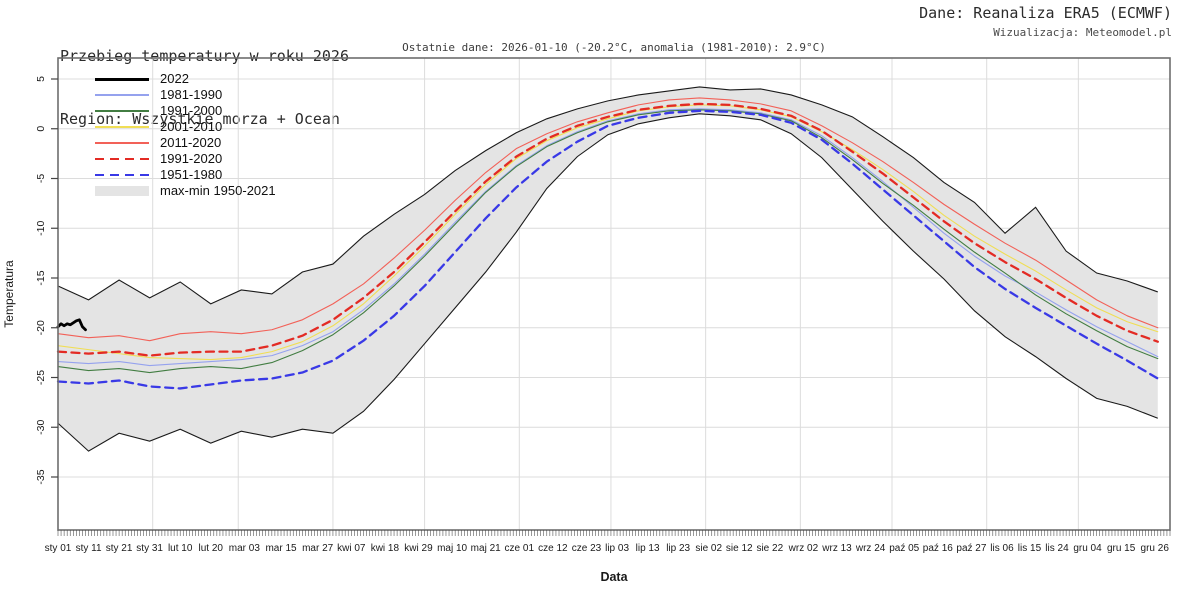 This screenshot has height=600, width=1200. I want to click on x-tick-label: paź 27, so click(971, 548).